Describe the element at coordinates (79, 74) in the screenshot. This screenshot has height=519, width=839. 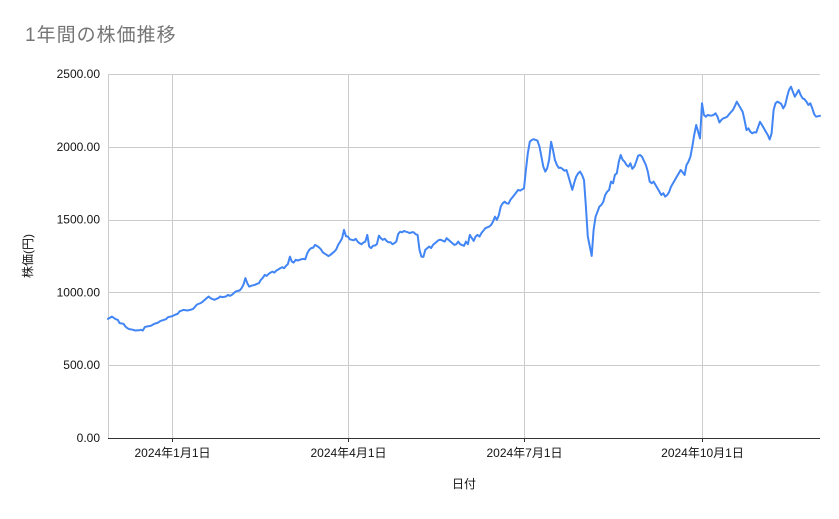
I see `y-tick-label: 2500.00` at that location.